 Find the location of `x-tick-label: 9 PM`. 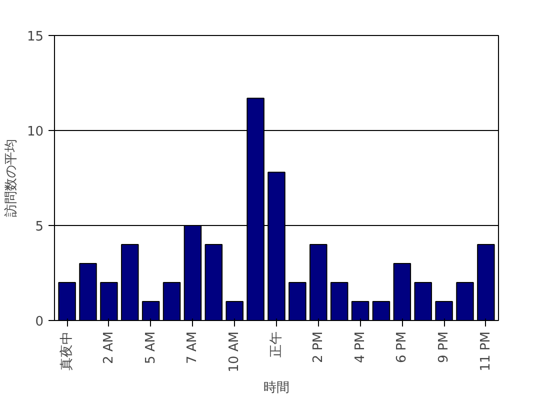

x-tick-label: 9 PM is located at coordinates (444, 347).